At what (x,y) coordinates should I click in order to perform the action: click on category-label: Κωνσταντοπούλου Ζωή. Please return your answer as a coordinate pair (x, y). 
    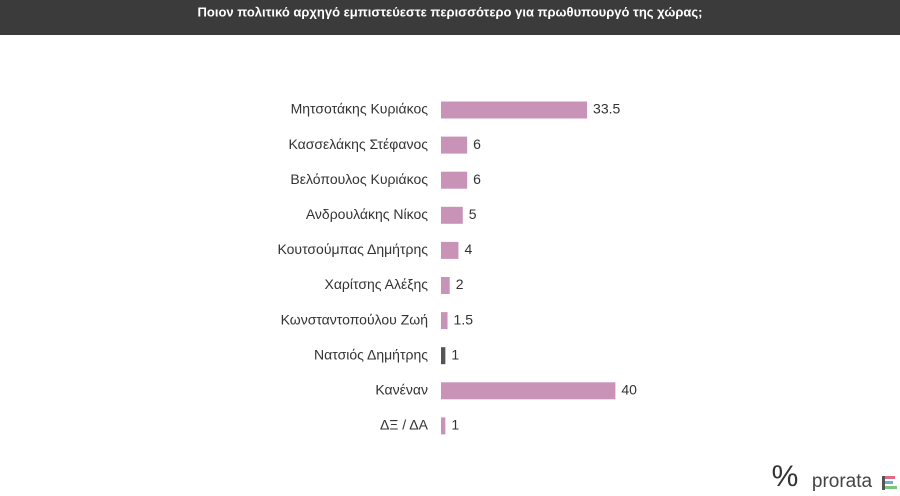
    Looking at the image, I should click on (354, 319).